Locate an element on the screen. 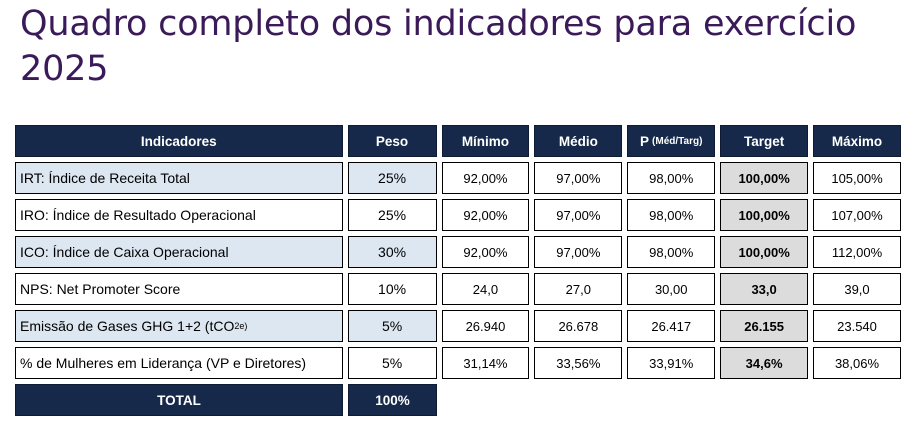 The width and height of the screenshot is (920, 435). cell-medio: 33,56% is located at coordinates (578, 363).